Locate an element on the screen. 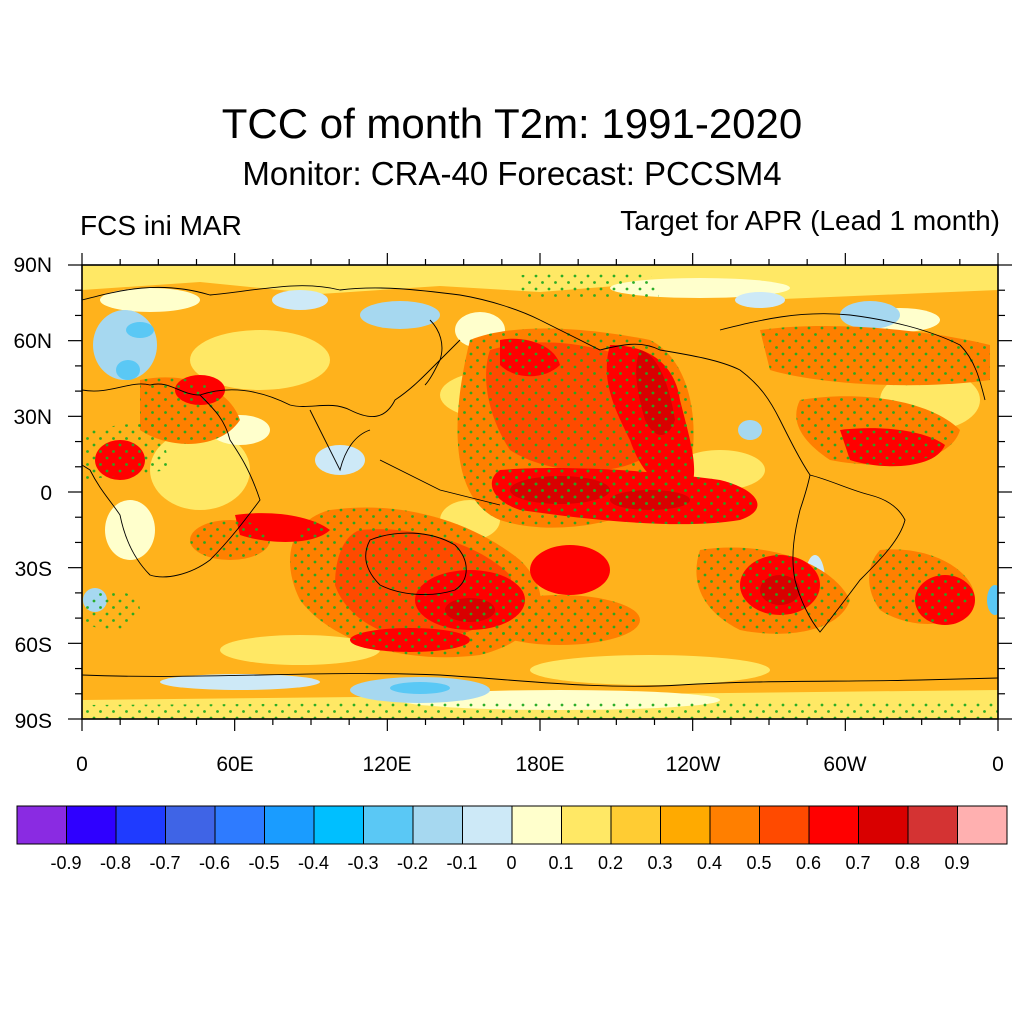  colorbar-label: -0.2 is located at coordinates (412, 863).